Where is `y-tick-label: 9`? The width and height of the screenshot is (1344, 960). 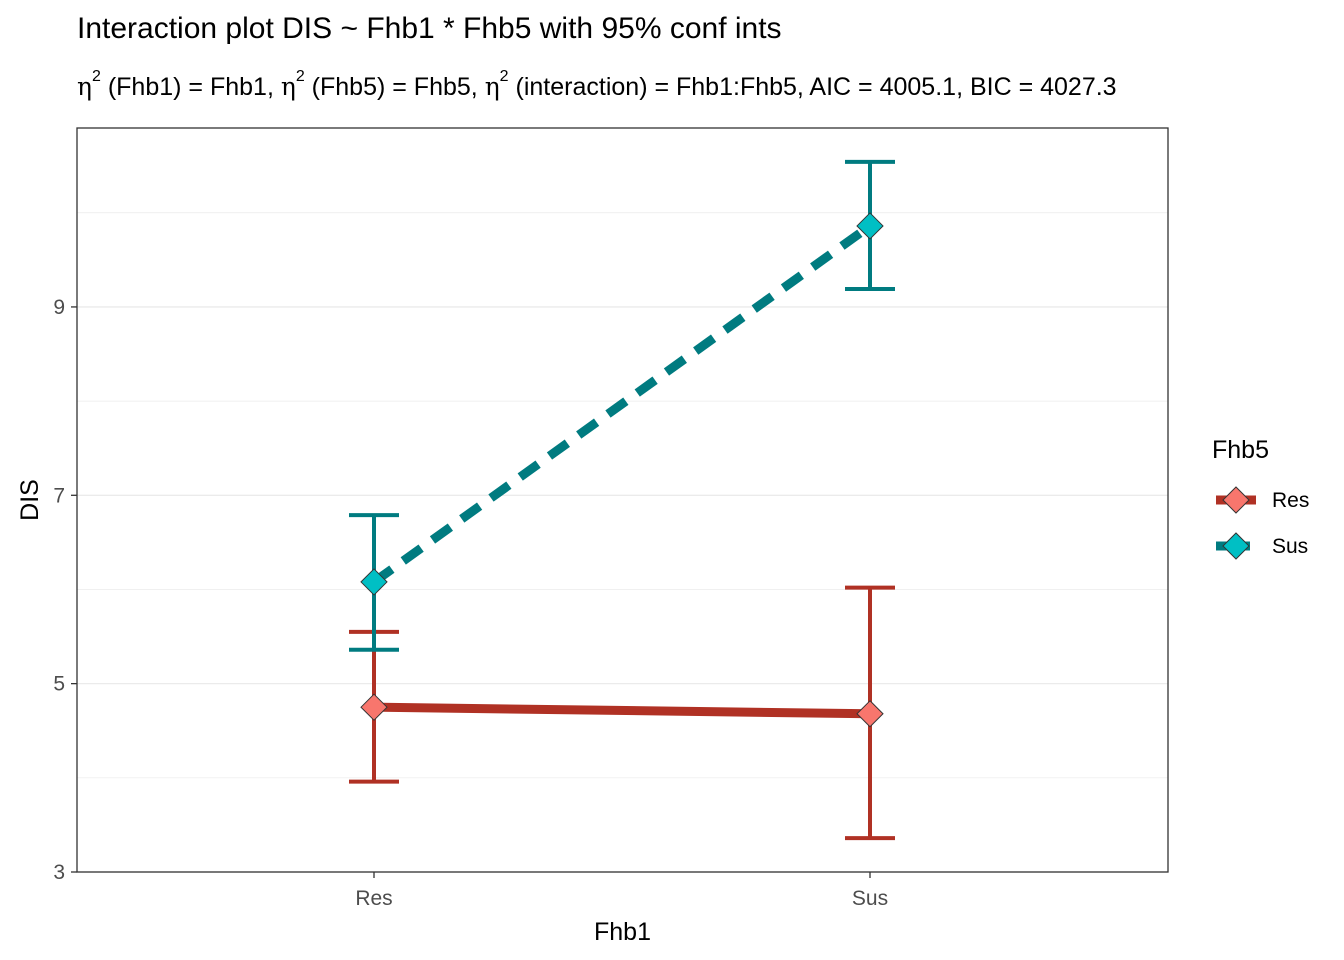 y-tick-label: 9 is located at coordinates (59, 307).